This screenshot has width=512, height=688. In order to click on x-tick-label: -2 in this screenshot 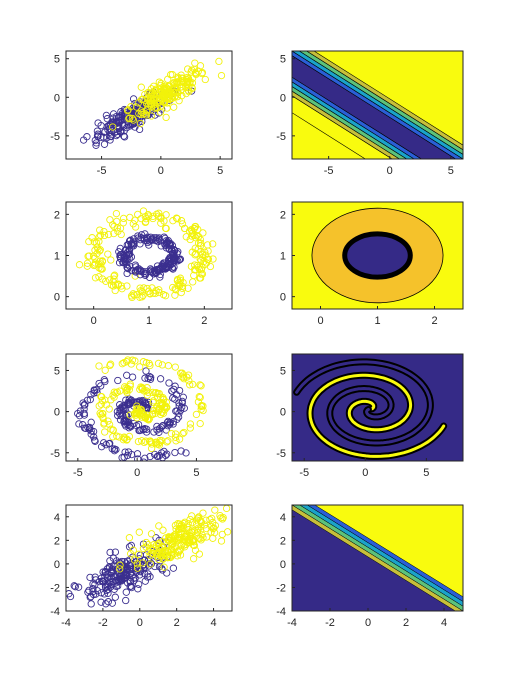, I will do `click(330, 623)`.